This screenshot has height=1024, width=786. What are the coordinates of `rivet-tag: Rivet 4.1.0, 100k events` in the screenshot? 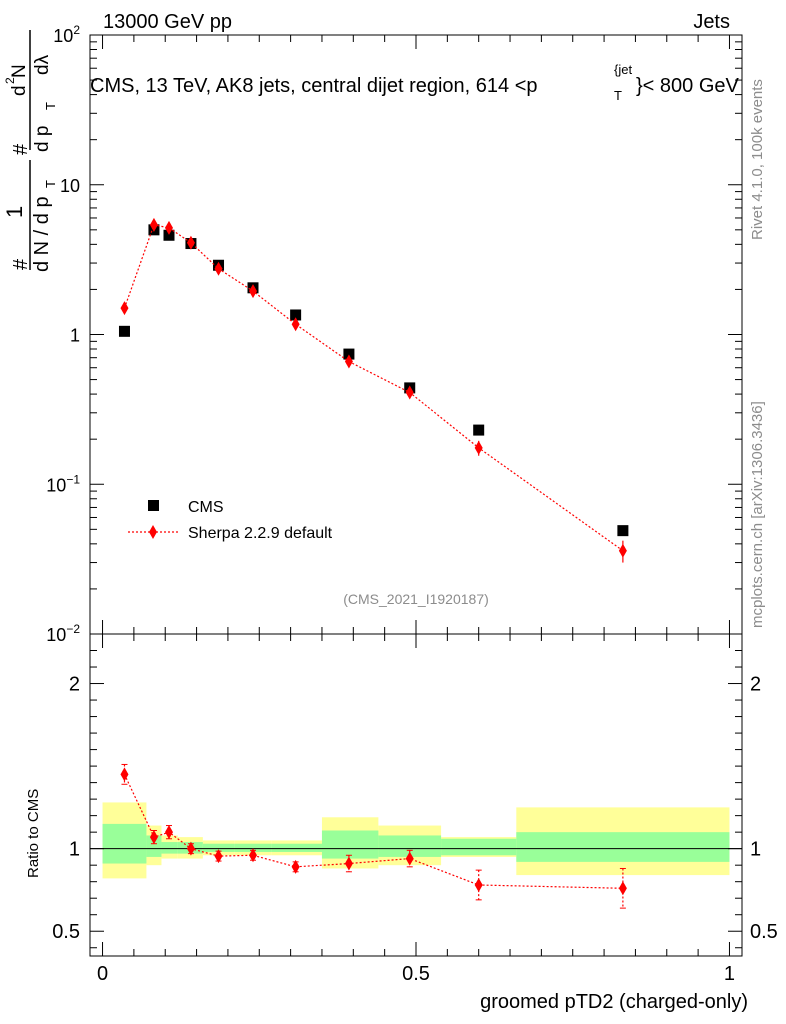 It's located at (757, 159).